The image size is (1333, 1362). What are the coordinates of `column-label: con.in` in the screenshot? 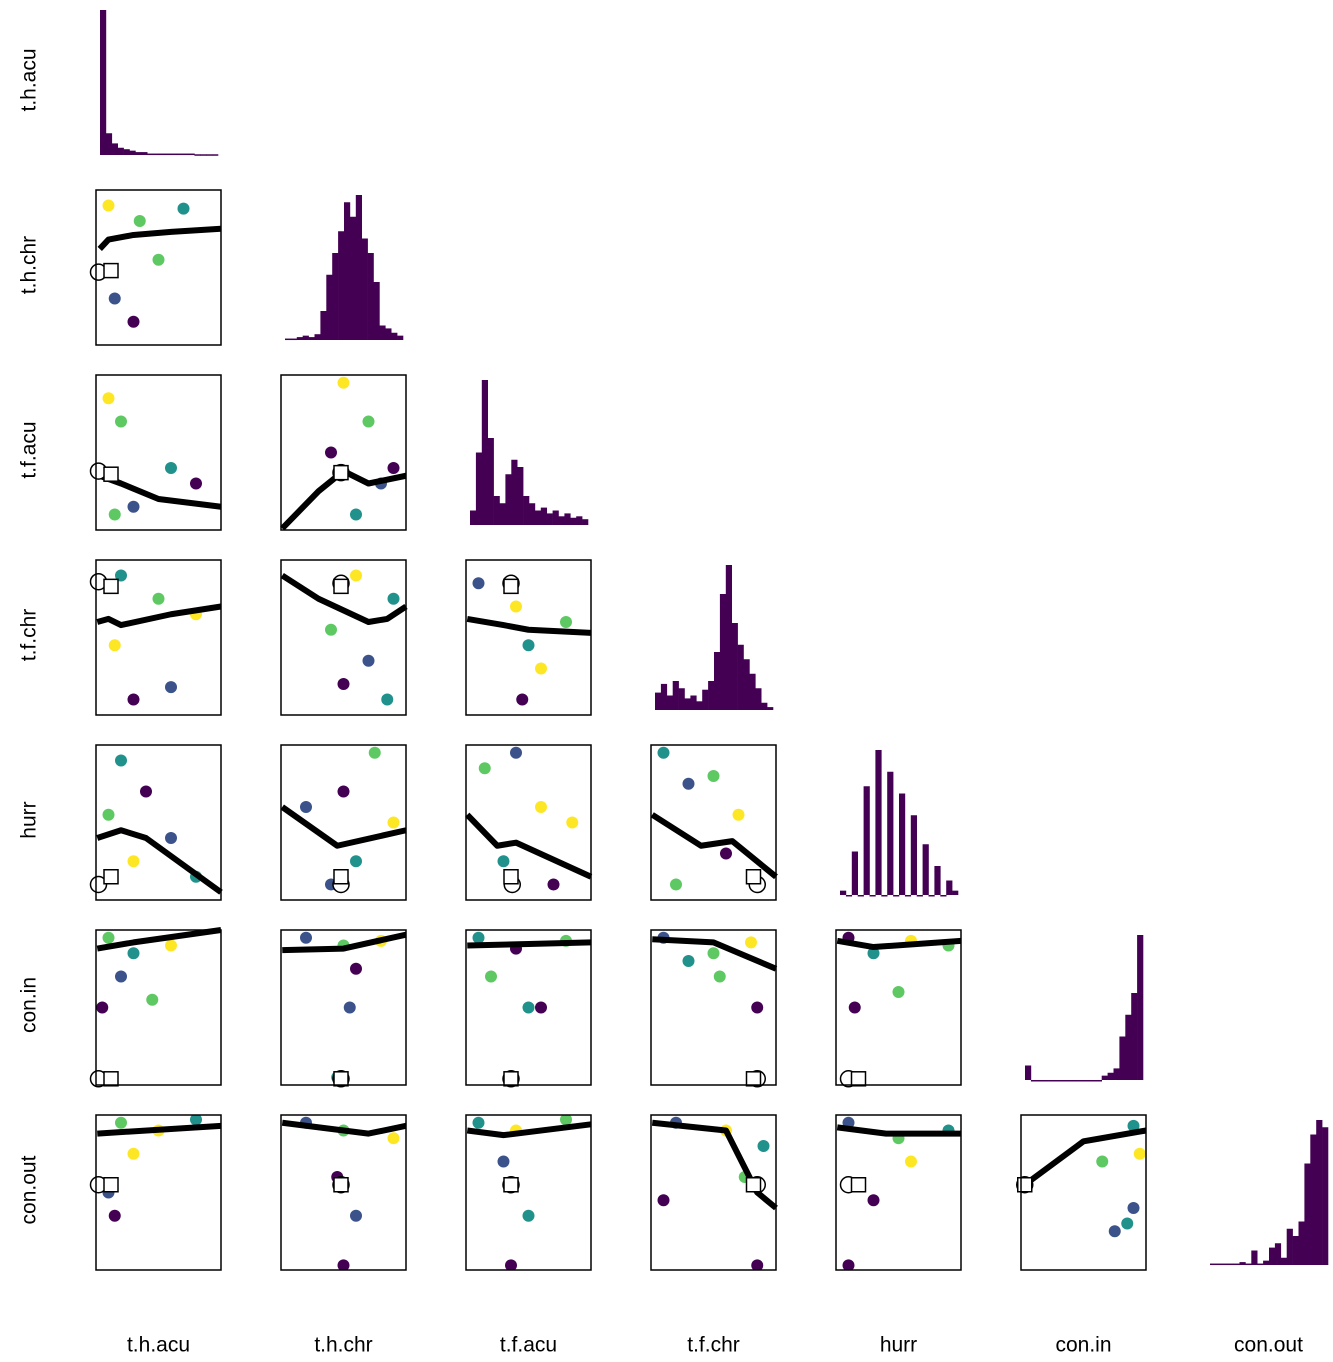 It's located at (1083, 1345).